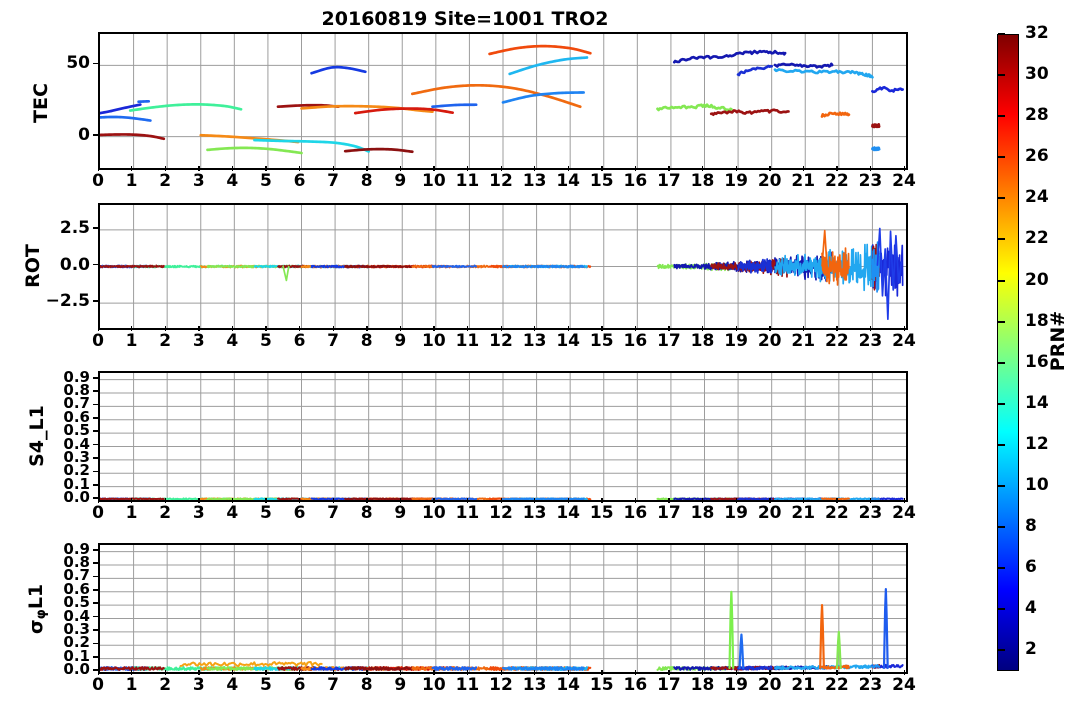 This screenshot has height=709, width=1077. I want to click on colorbar-tick-label: 10, so click(1037, 485).